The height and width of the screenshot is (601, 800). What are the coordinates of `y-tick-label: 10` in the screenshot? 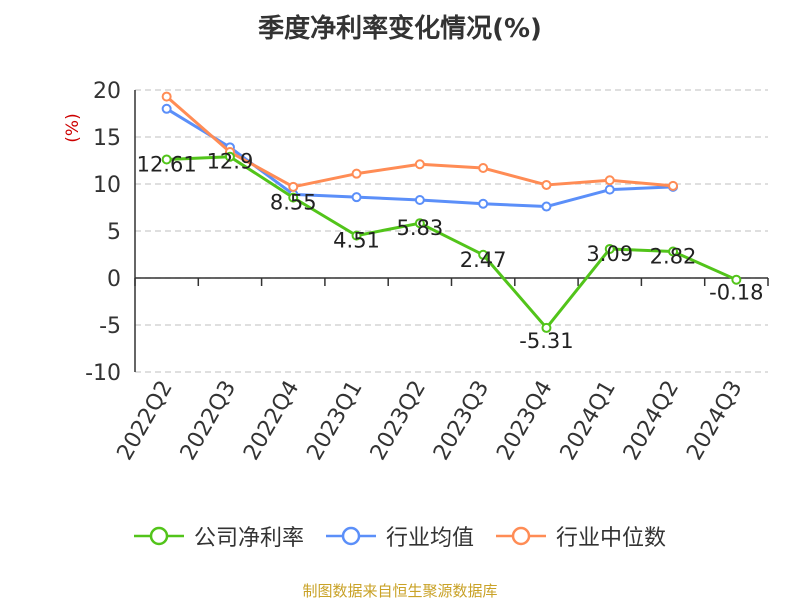 It's located at (107, 185).